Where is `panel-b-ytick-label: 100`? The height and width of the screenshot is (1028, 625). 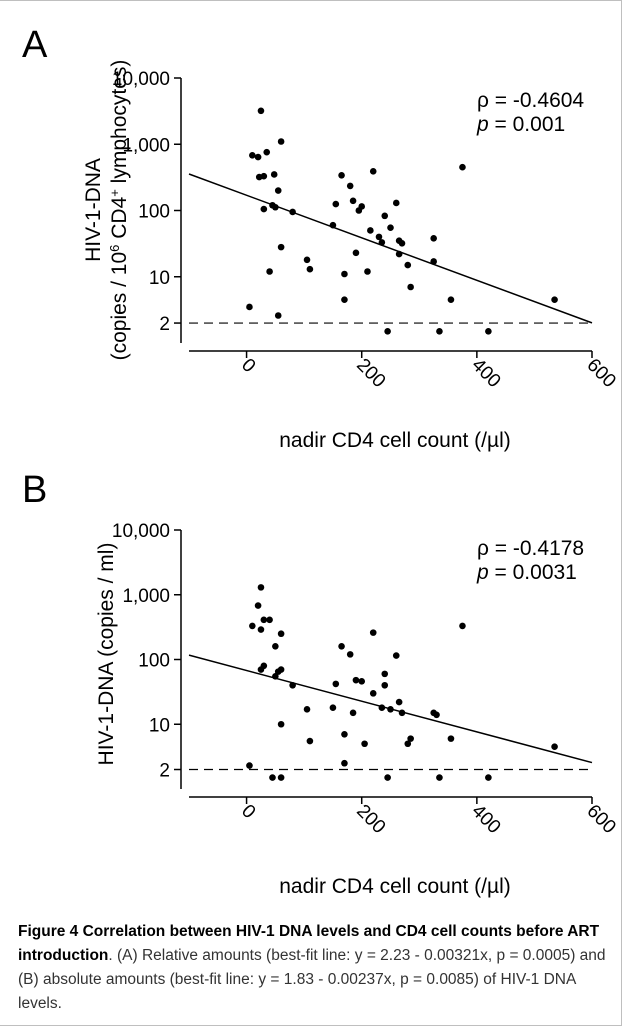 panel-b-ytick-label: 100 is located at coordinates (154, 661).